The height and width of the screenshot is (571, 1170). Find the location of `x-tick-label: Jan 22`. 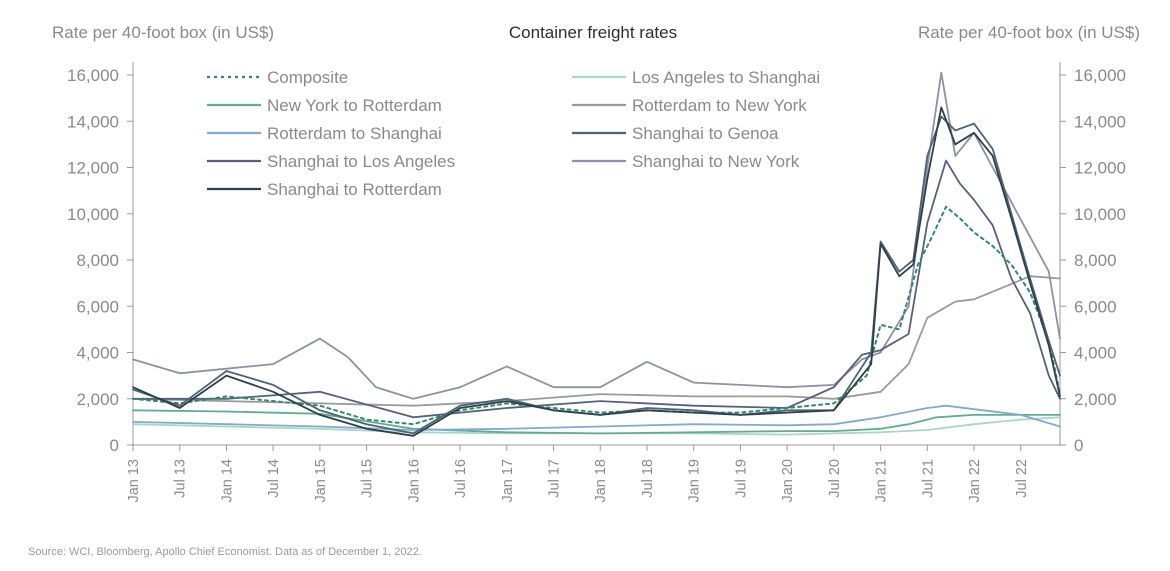

x-tick-label: Jan 22 is located at coordinates (975, 481).